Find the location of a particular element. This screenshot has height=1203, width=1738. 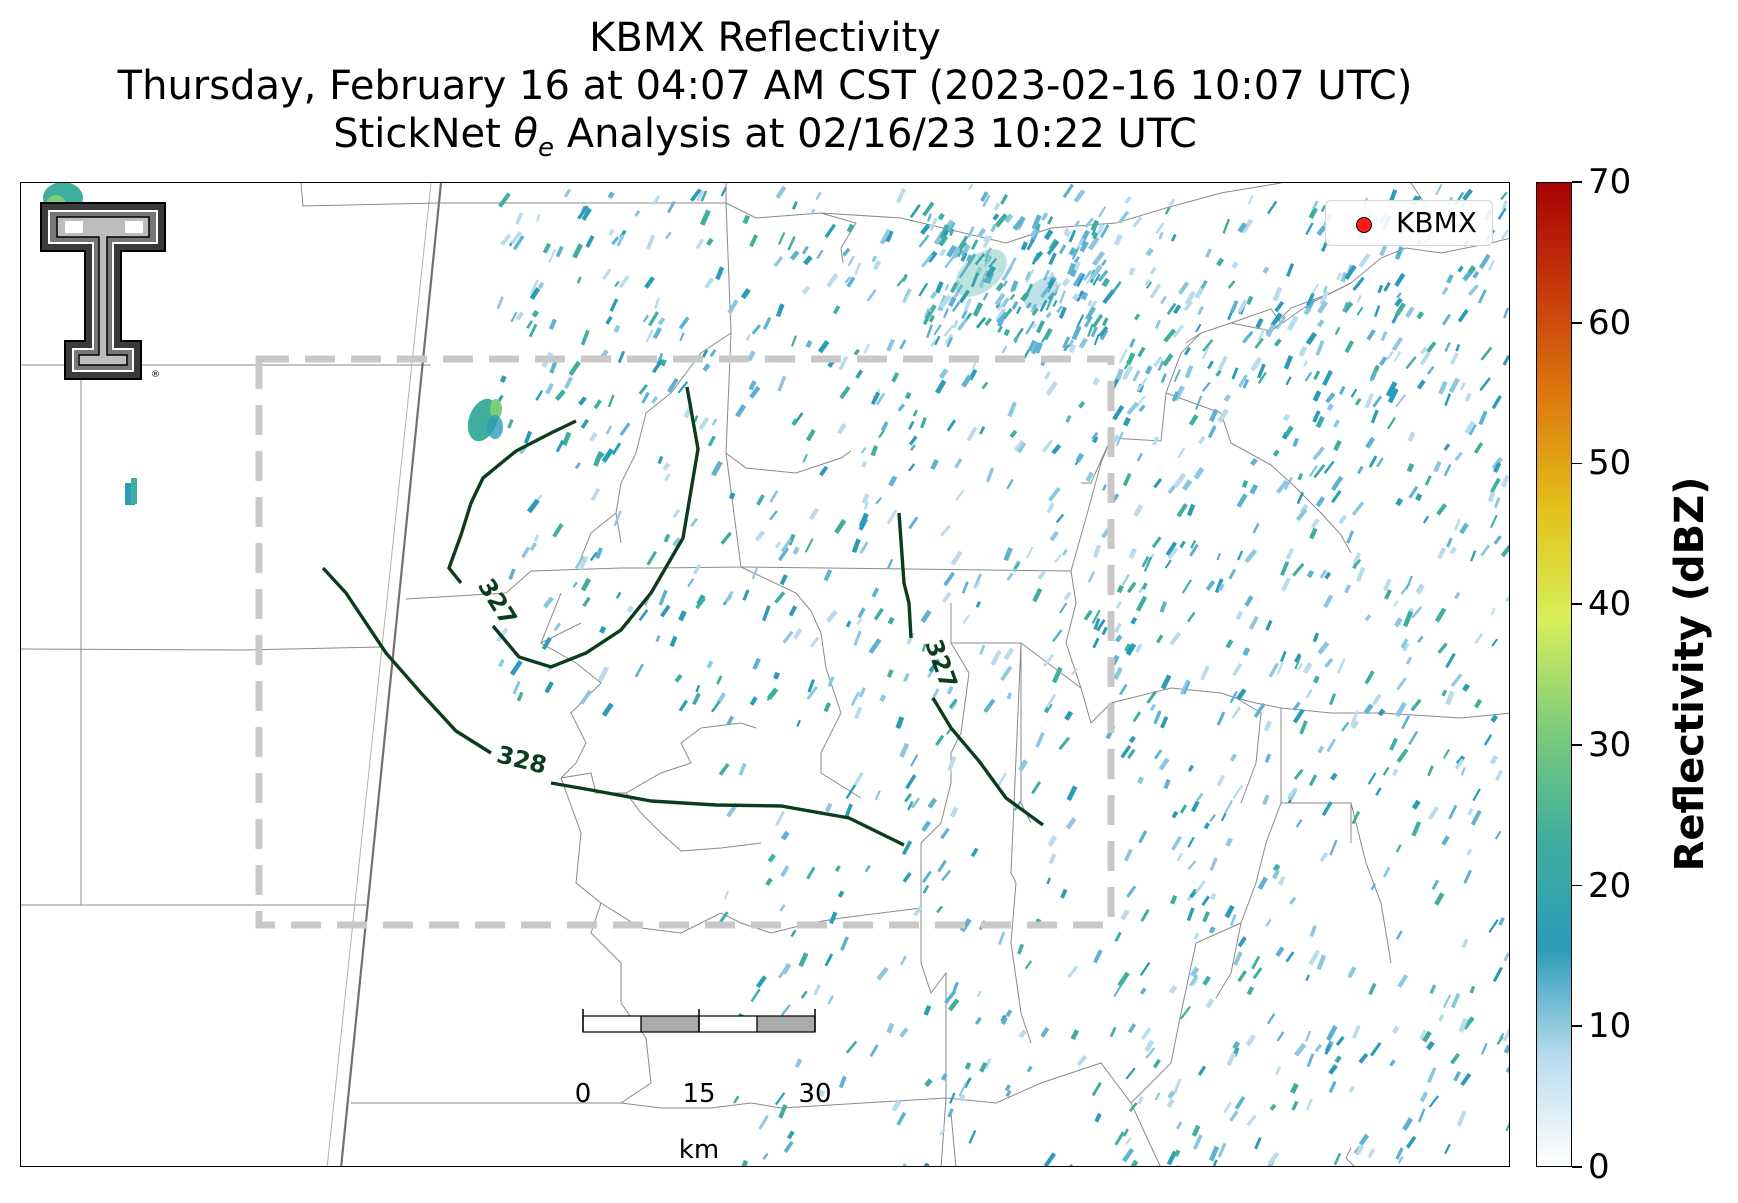

contour-label-328: 328 is located at coordinates (521, 759).